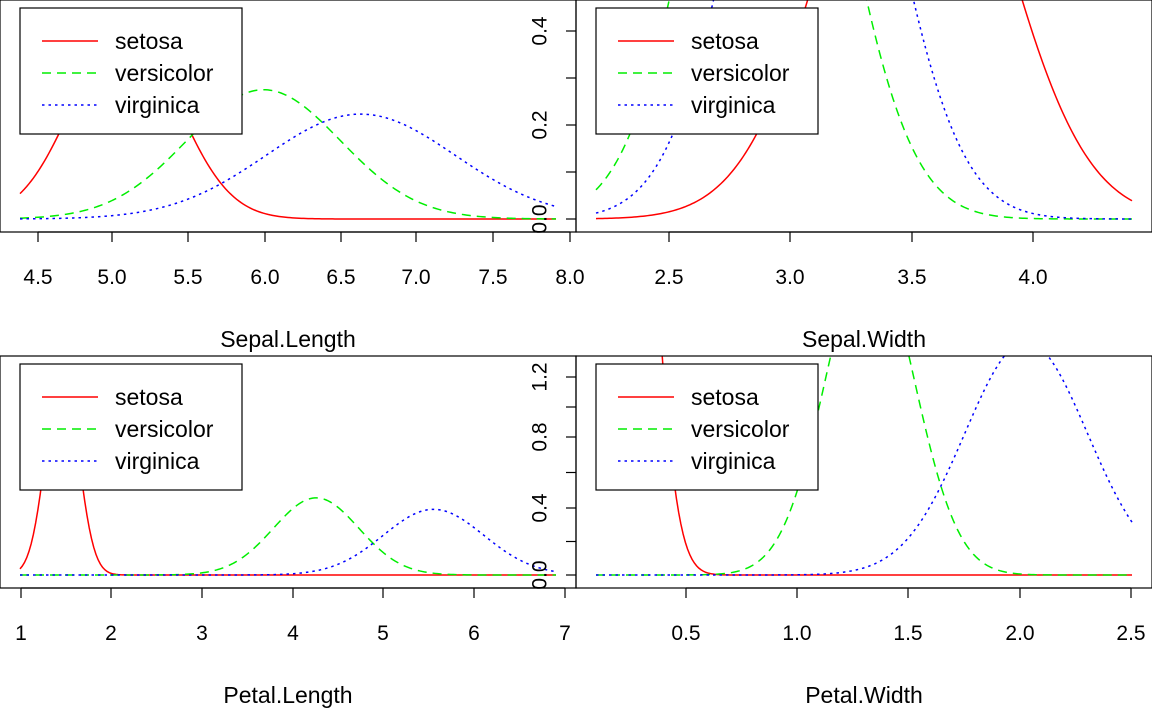 The height and width of the screenshot is (711, 1152). What do you see at coordinates (111, 277) in the screenshot?
I see `x-tick-label: 5.0` at bounding box center [111, 277].